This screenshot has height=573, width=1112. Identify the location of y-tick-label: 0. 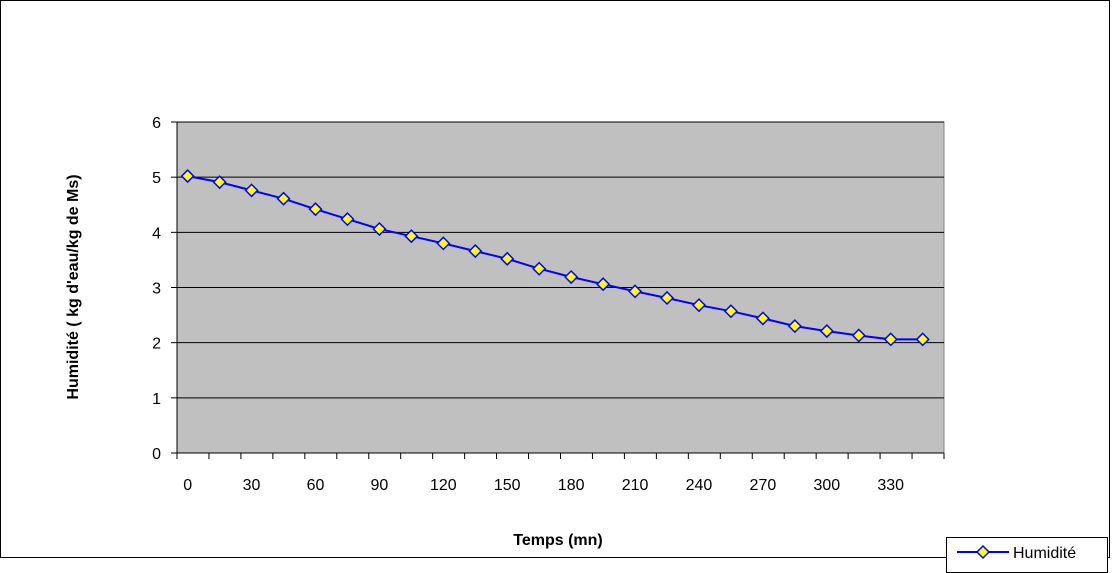
(156, 454).